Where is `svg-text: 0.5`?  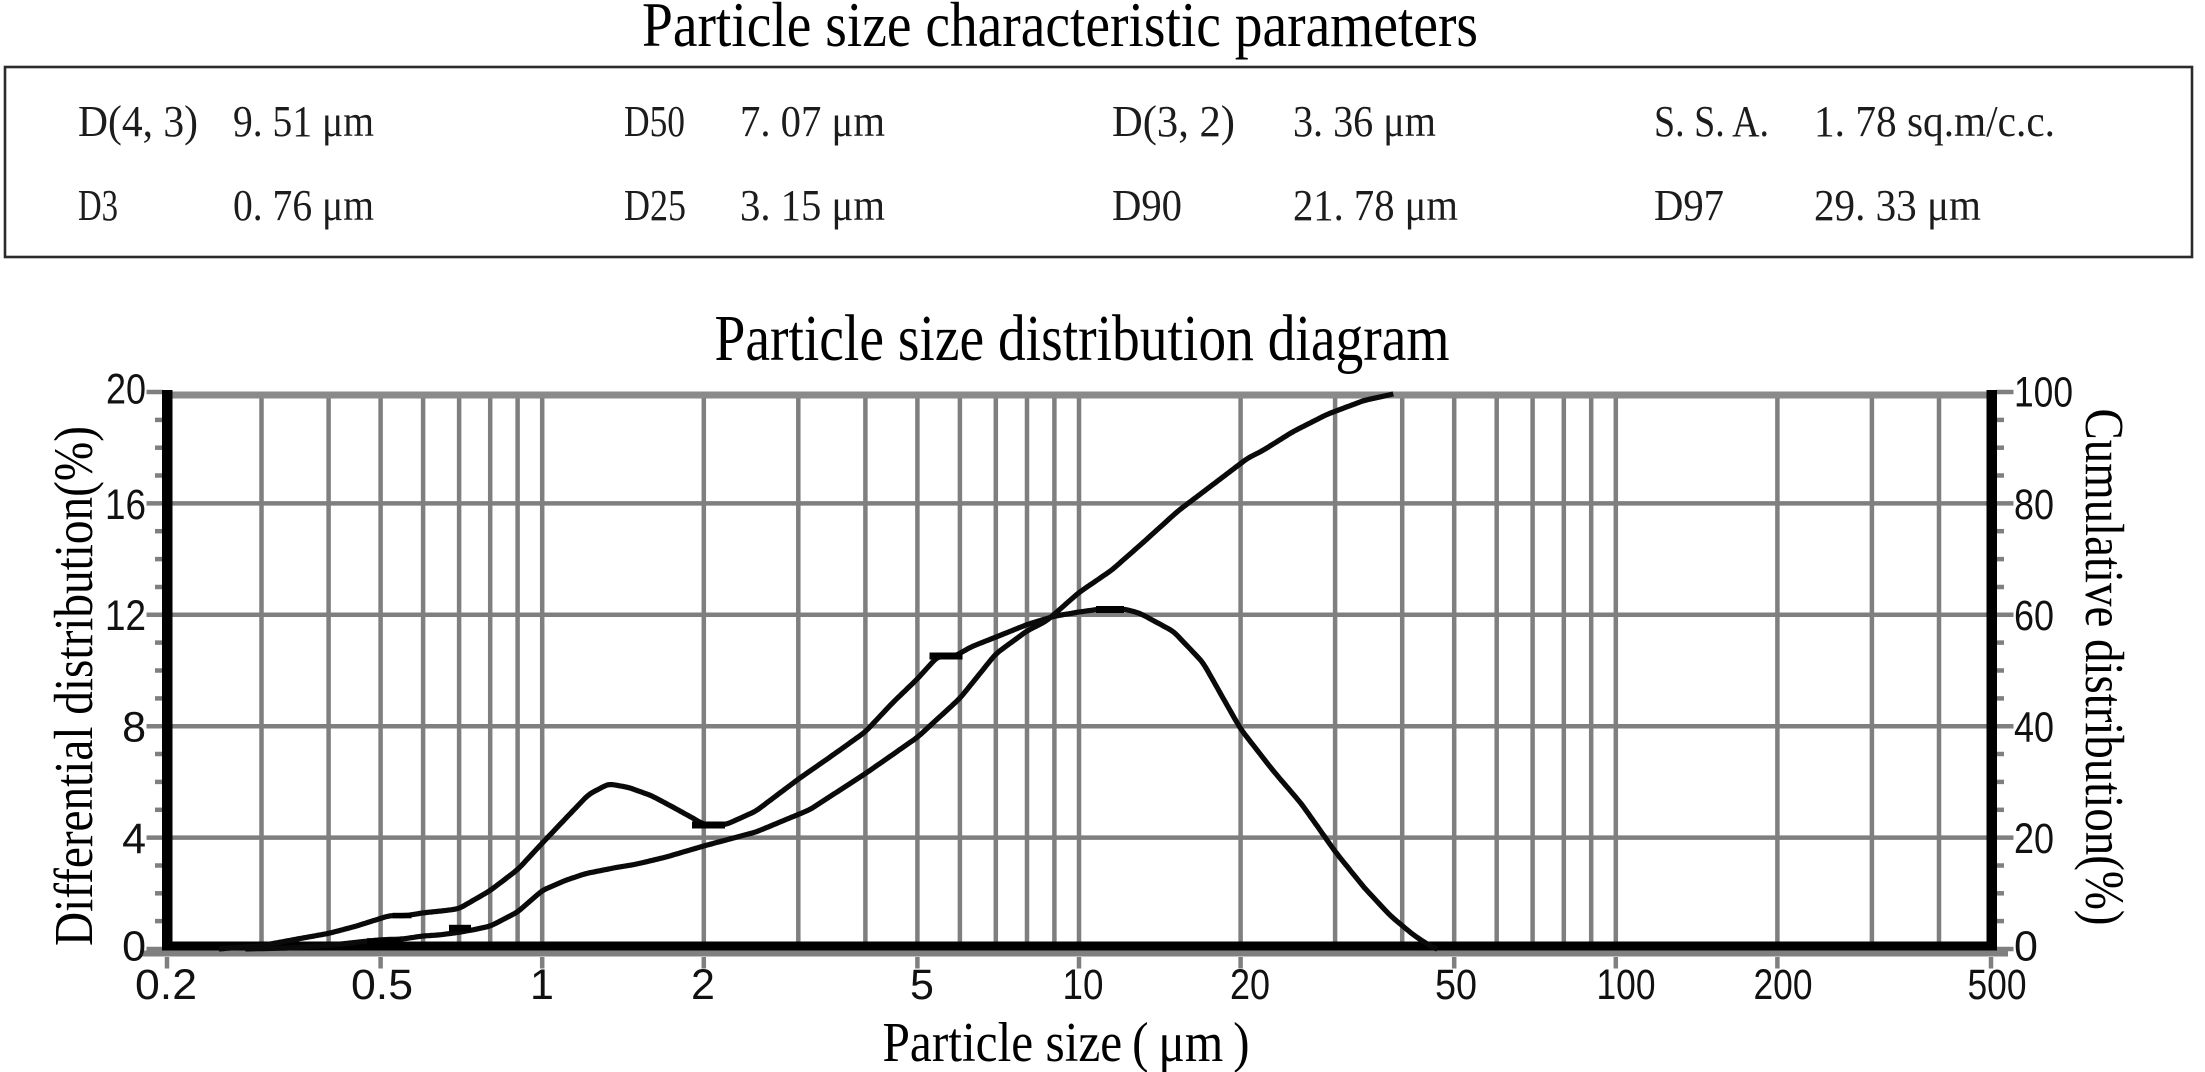
svg-text: 0.5 is located at coordinates (382, 985).